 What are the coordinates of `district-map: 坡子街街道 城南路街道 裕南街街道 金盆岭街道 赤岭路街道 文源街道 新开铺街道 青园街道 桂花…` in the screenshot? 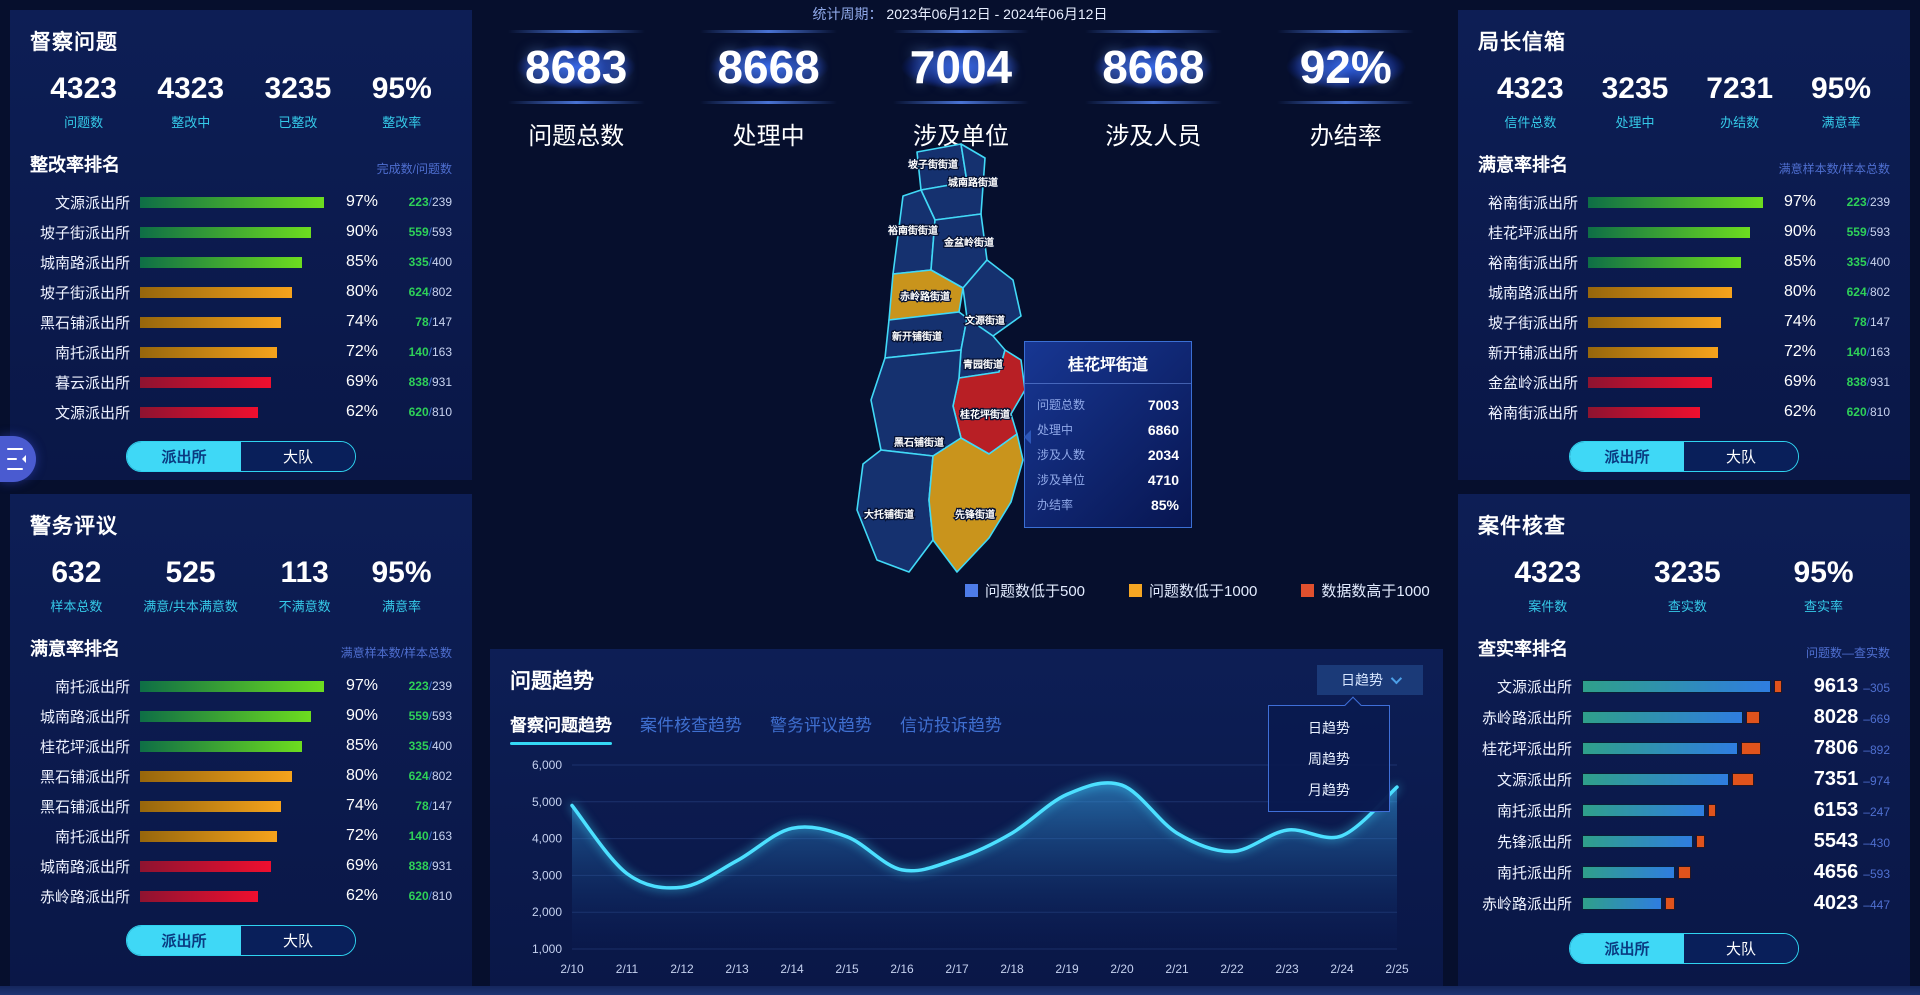 It's located at (939, 374).